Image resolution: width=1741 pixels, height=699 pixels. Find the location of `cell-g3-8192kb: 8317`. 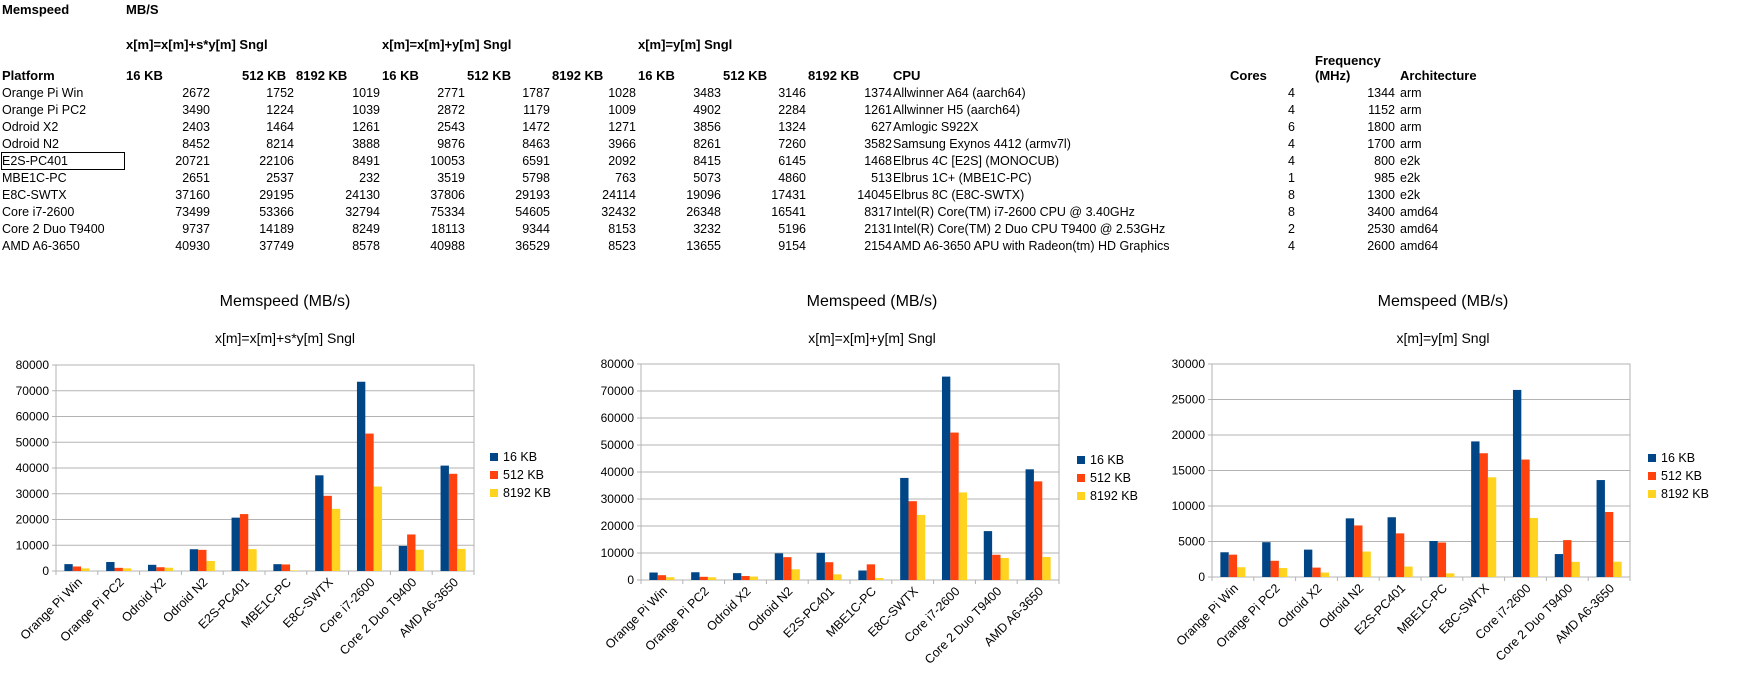

cell-g3-8192kb: 8317 is located at coordinates (878, 212).